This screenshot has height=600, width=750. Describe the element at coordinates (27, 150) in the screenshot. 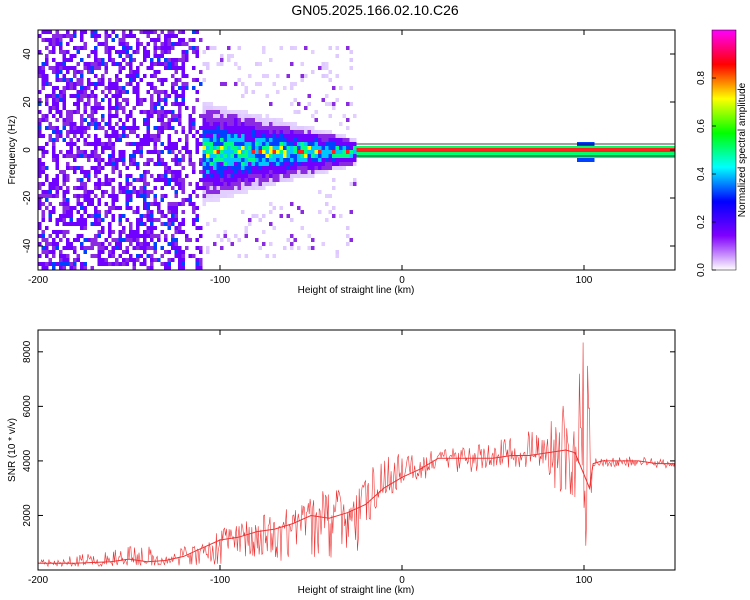

I see `y-tick-label: 0` at that location.